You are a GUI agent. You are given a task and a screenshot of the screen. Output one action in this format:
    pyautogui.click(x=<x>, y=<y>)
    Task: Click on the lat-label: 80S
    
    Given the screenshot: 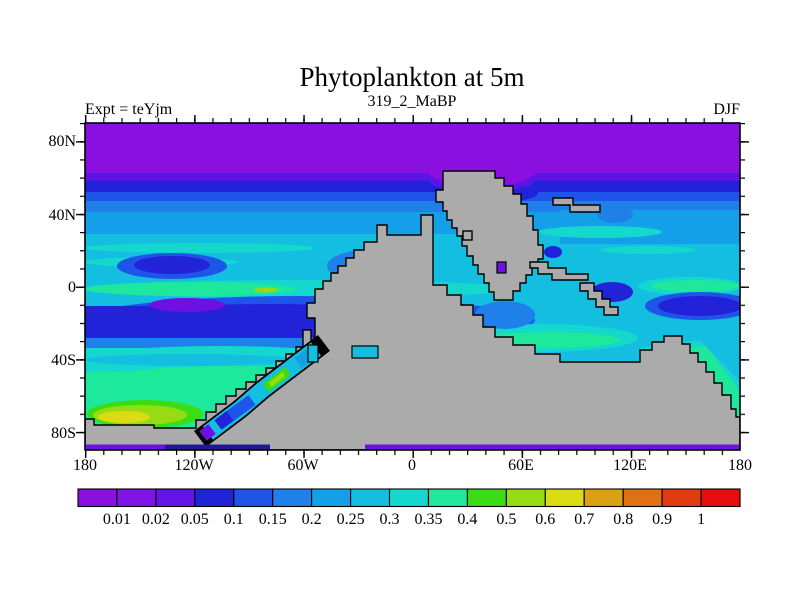 What is the action you would take?
    pyautogui.click(x=63, y=433)
    